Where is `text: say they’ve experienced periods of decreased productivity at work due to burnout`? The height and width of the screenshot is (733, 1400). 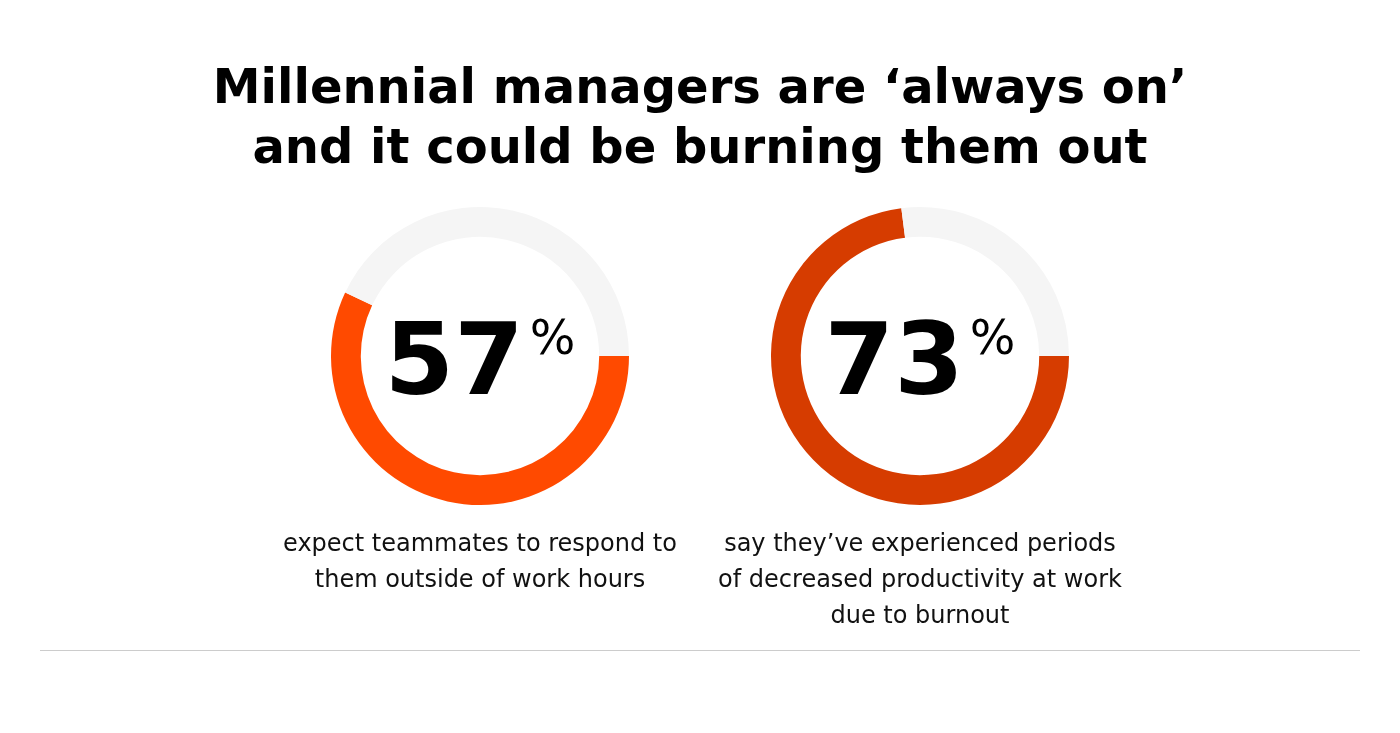
text: say they’ve experienced periods of decreased productivity at work due to burnout is located at coordinates (920, 579).